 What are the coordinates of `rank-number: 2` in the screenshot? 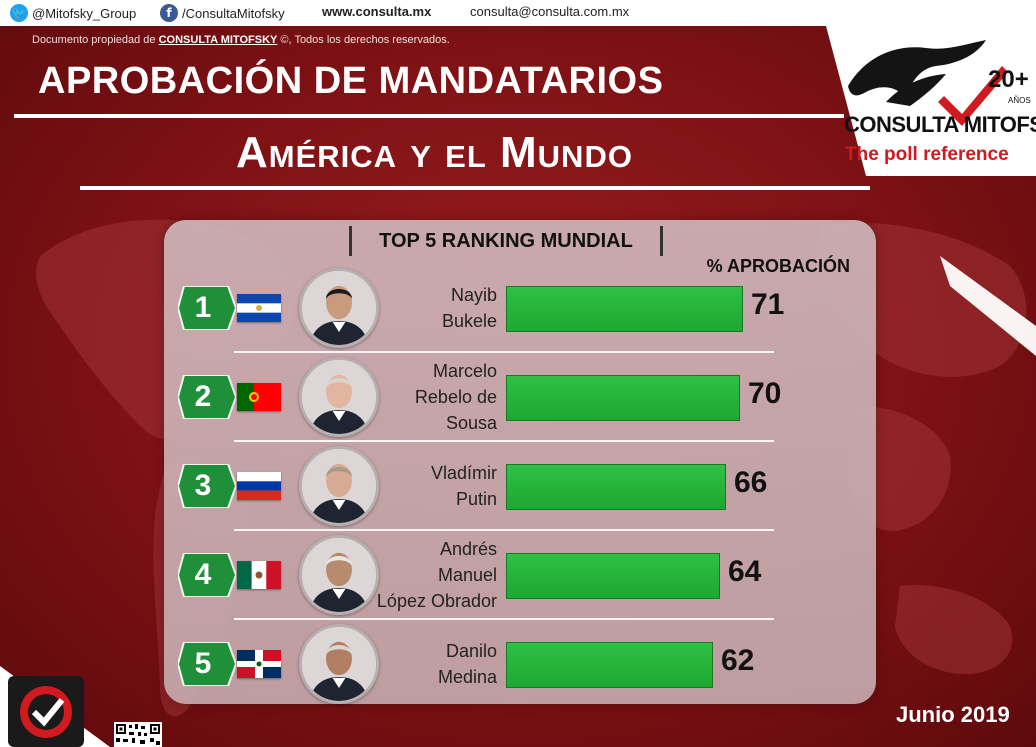 It's located at (203, 396).